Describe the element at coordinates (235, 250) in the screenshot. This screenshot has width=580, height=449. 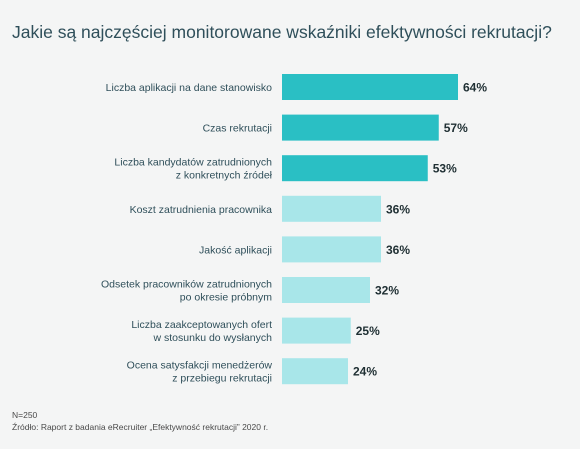
I see `category-label-5: Jakość aplikacji` at that location.